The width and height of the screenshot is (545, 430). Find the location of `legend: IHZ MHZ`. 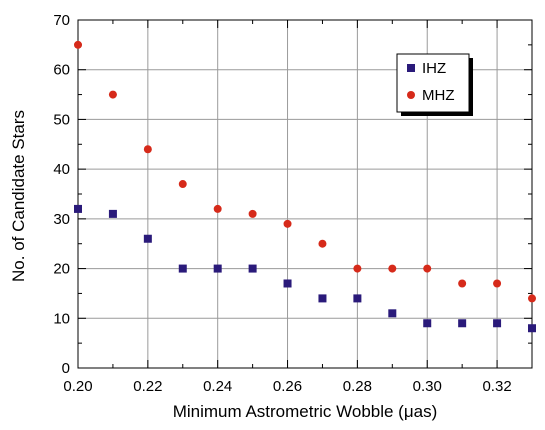

legend: IHZ MHZ is located at coordinates (434, 84).